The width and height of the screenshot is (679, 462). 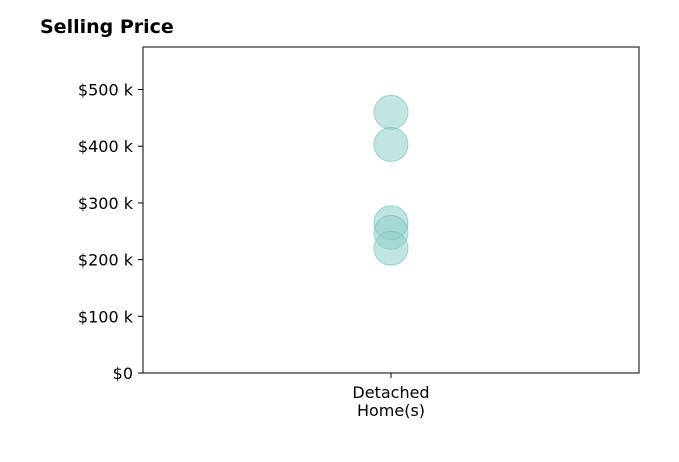 I want to click on x-axis: Detached Home(s), so click(x=391, y=396).